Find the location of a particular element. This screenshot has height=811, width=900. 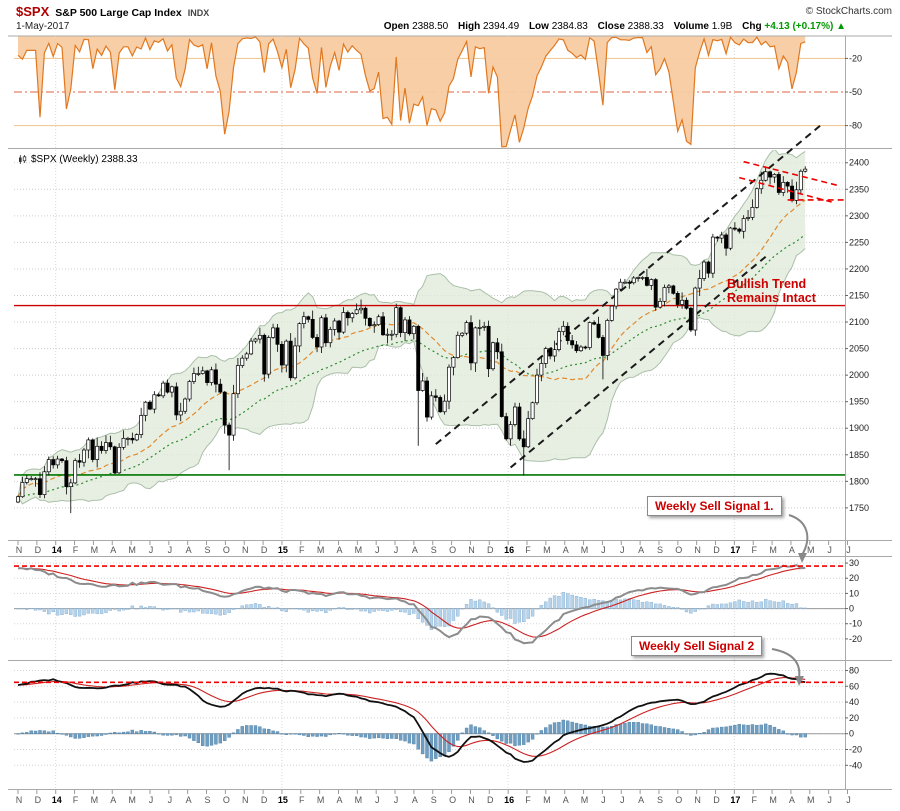

weekly-sell-signal-2-label: Weekly Sell Signal 2 is located at coordinates (697, 646).